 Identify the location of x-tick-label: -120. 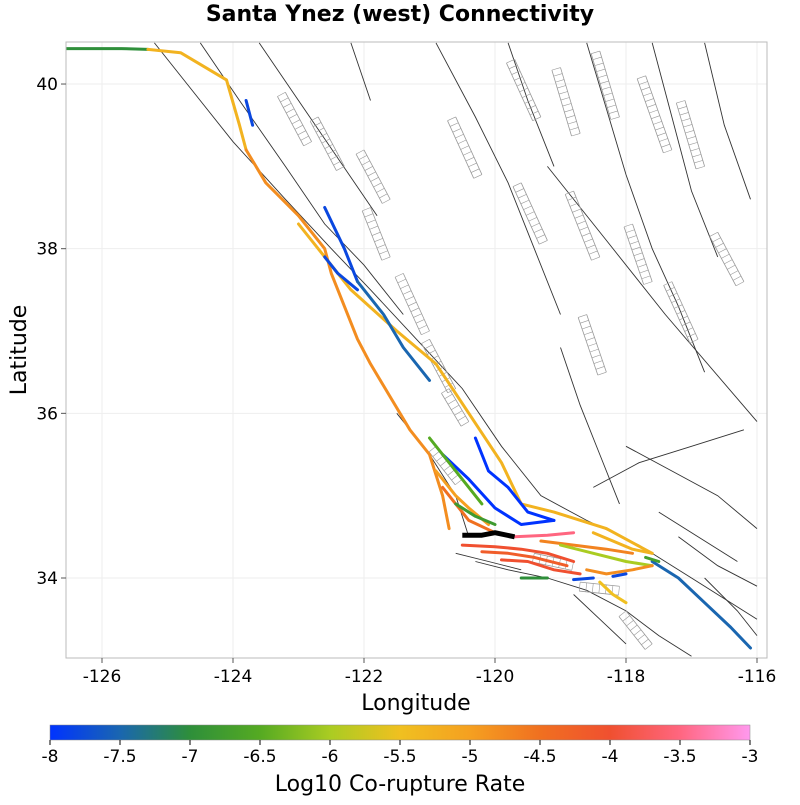
(495, 677).